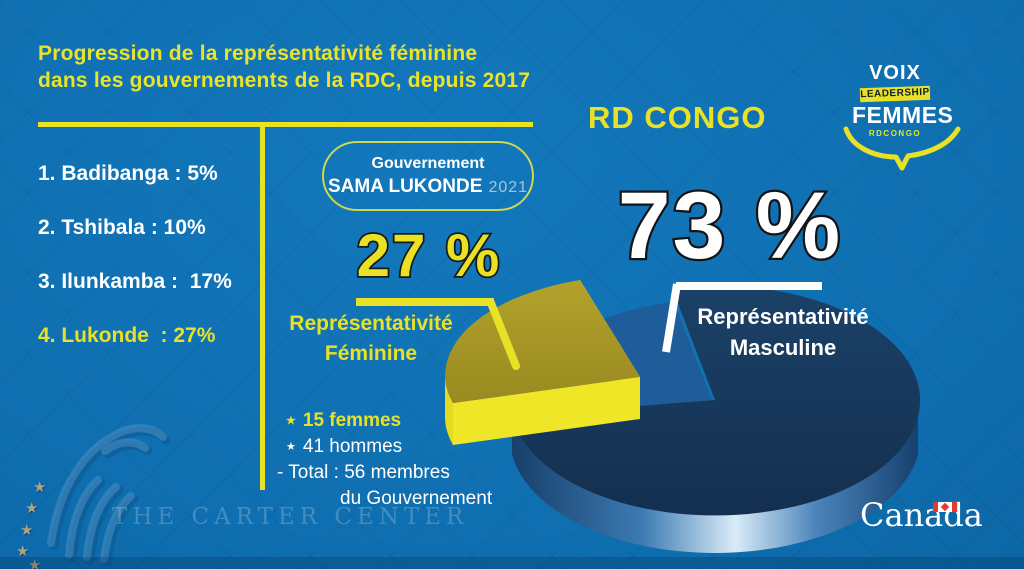 Image resolution: width=1024 pixels, height=569 pixels. What do you see at coordinates (363, 472) in the screenshot?
I see `stat-total-line1: - Total : 56 membres` at bounding box center [363, 472].